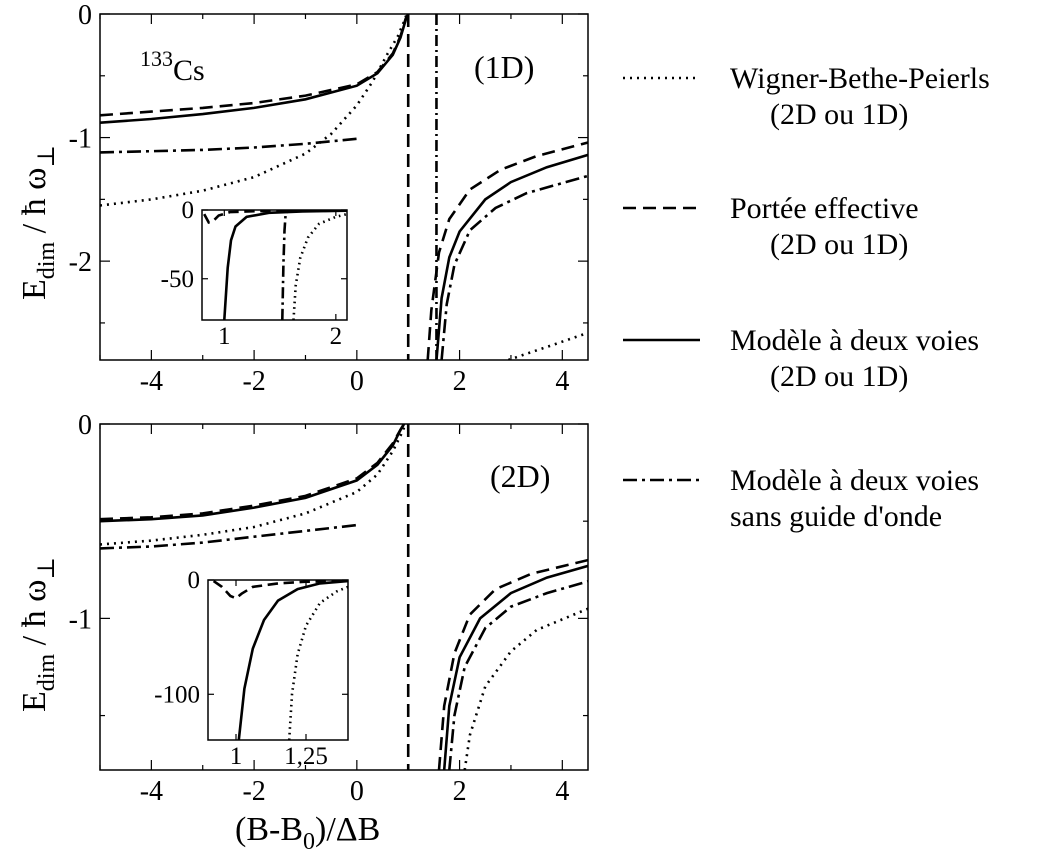  Describe the element at coordinates (253, 791) in the screenshot. I see `axis-2d-xtick-label-1: -2` at that location.